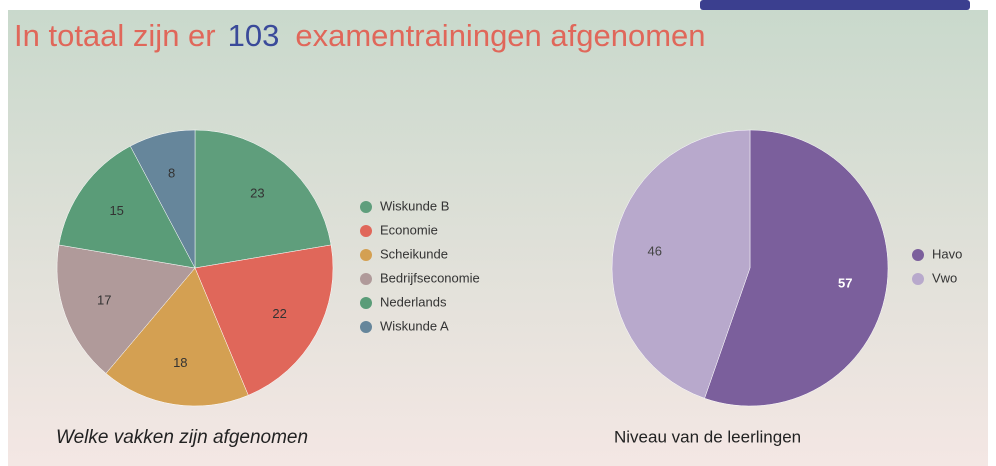  Describe the element at coordinates (115, 35) in the screenshot. I see `heading-prefix: In totaal zijn er` at that location.